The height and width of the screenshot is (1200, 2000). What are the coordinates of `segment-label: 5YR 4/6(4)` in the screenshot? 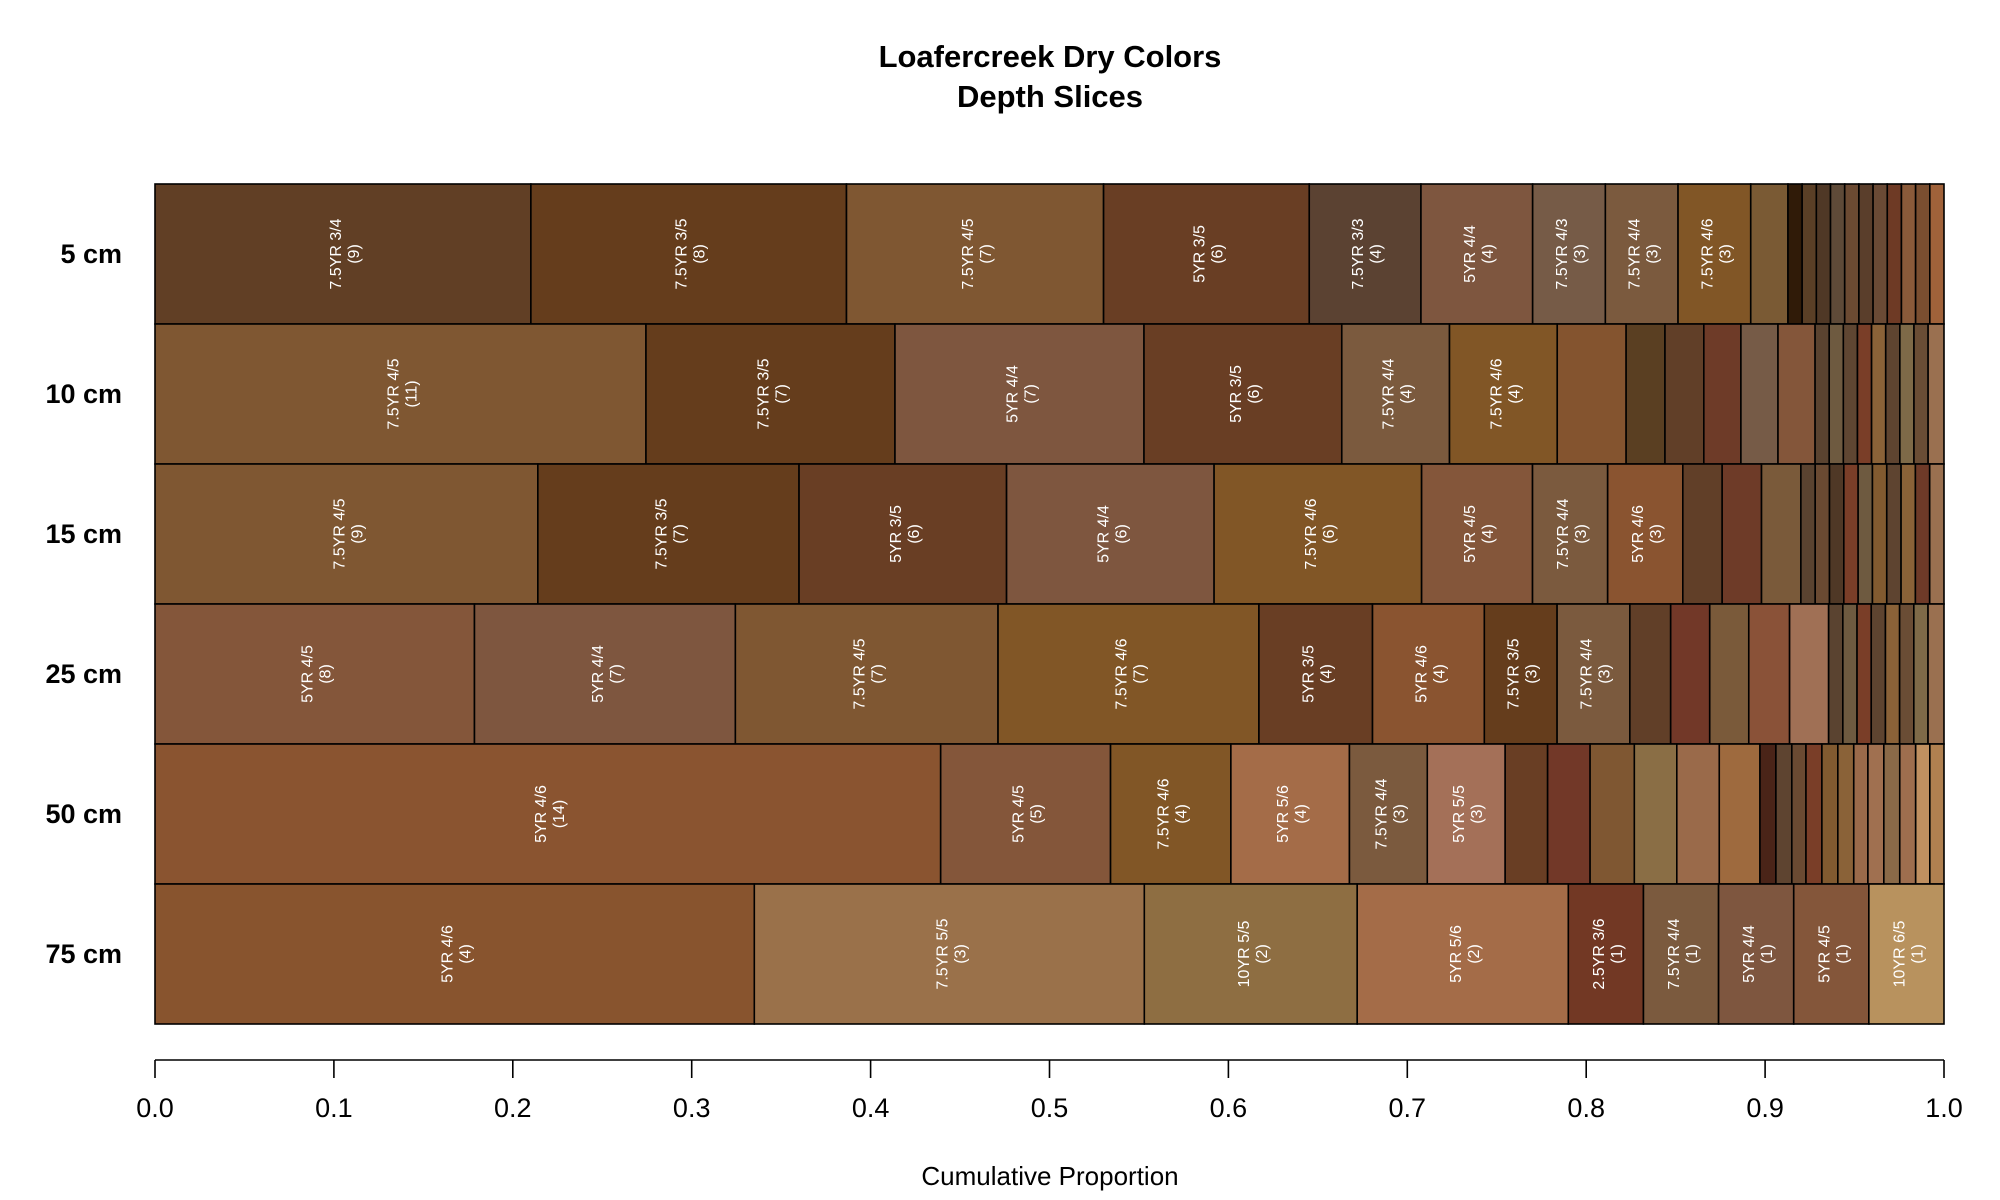 It's located at (1430, 674).